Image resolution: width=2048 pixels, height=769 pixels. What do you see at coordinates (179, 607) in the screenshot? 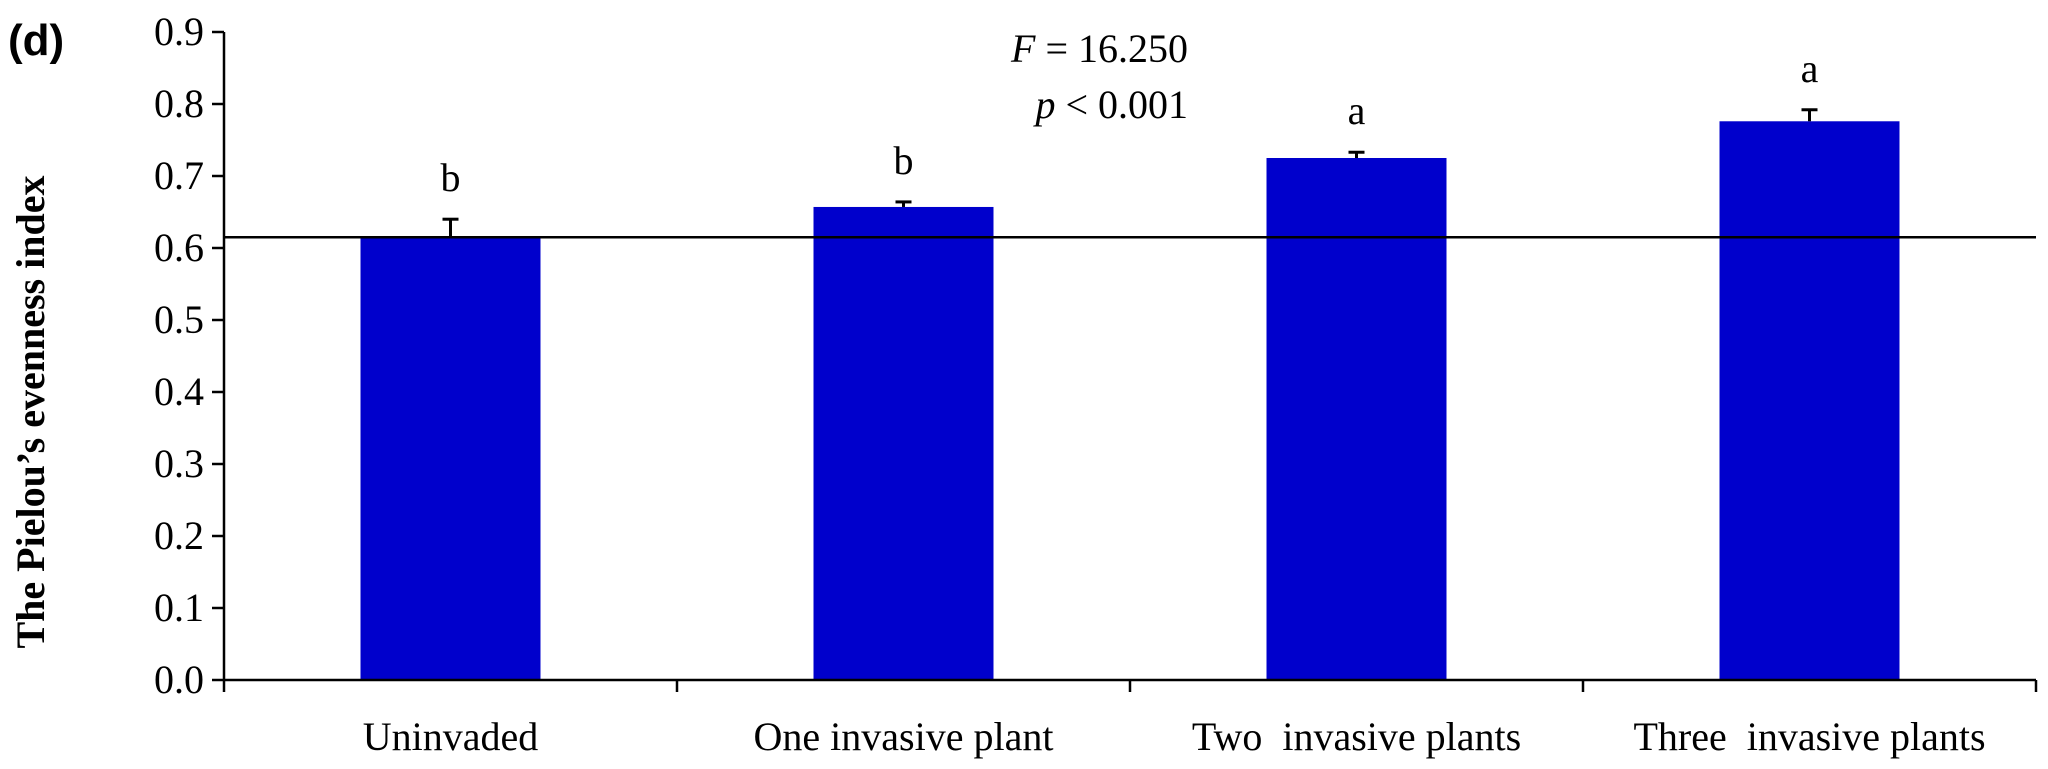
I see `y-tick-label: 0.1` at bounding box center [179, 607].